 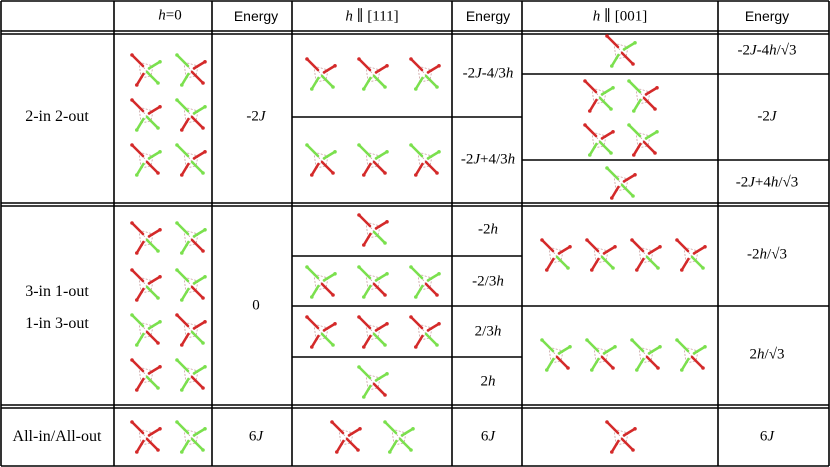 I want to click on energy-h111-3in1out-b: -2/3h, so click(x=488, y=281).